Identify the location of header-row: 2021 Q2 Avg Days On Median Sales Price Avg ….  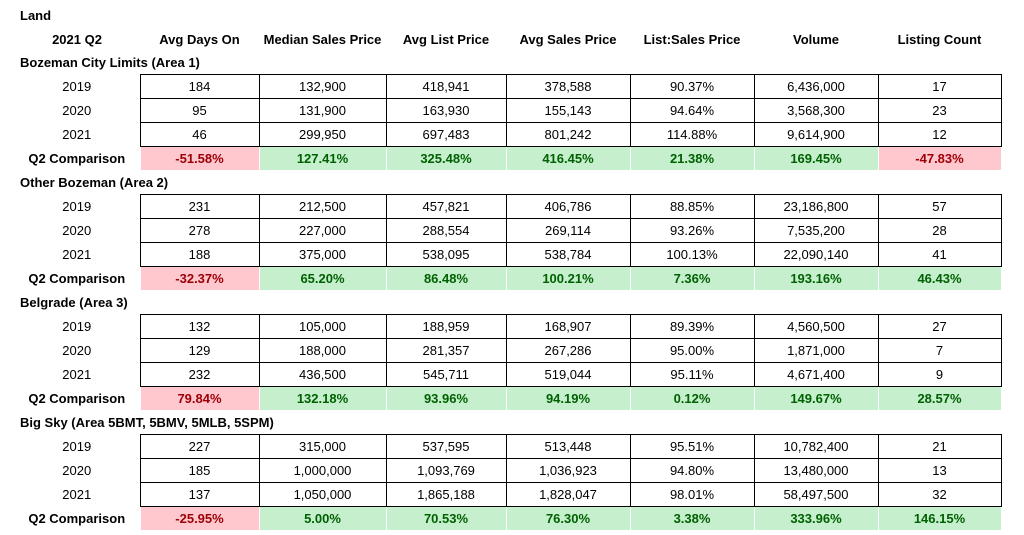
(507, 39).